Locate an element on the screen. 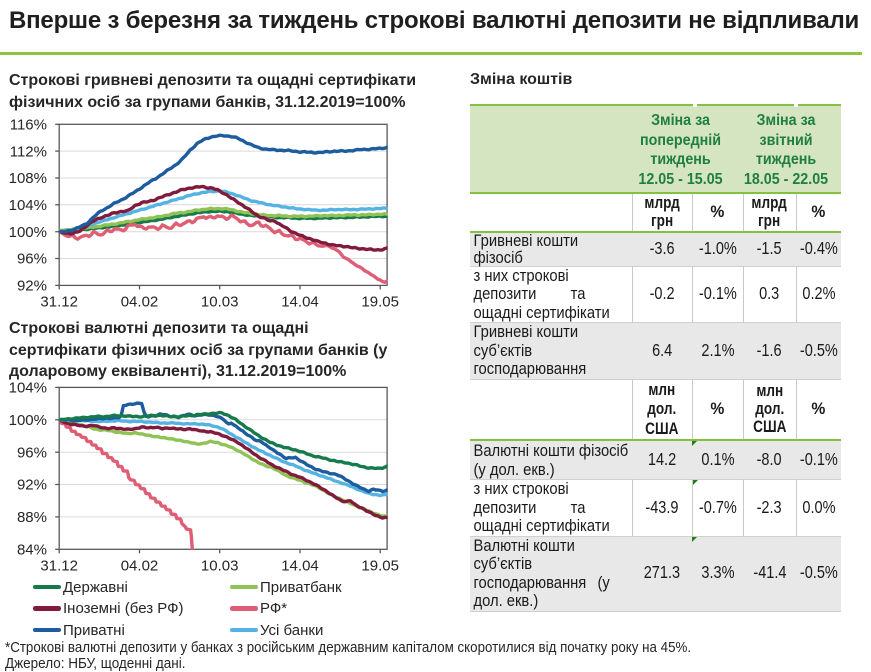 The image size is (871, 672). svg-text: 108% is located at coordinates (28, 178).